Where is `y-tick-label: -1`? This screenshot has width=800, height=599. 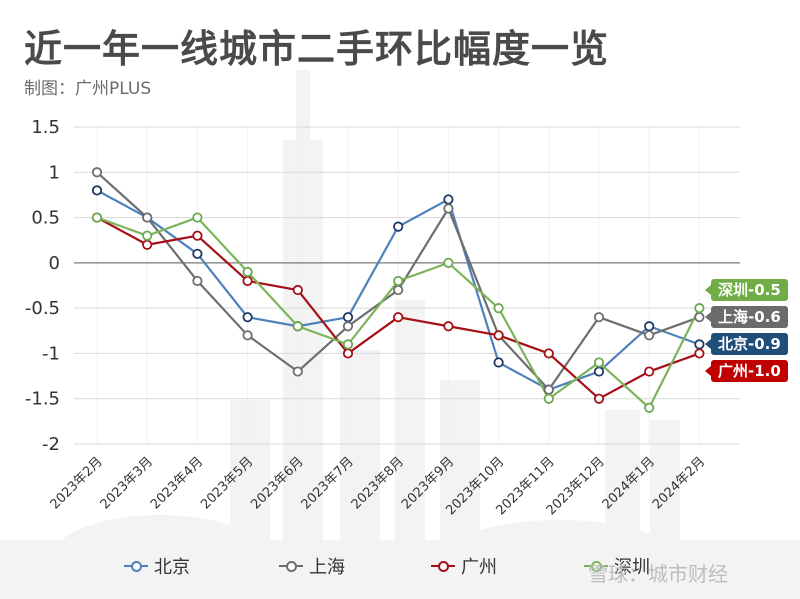
y-tick-label: -1 is located at coordinates (51, 353).